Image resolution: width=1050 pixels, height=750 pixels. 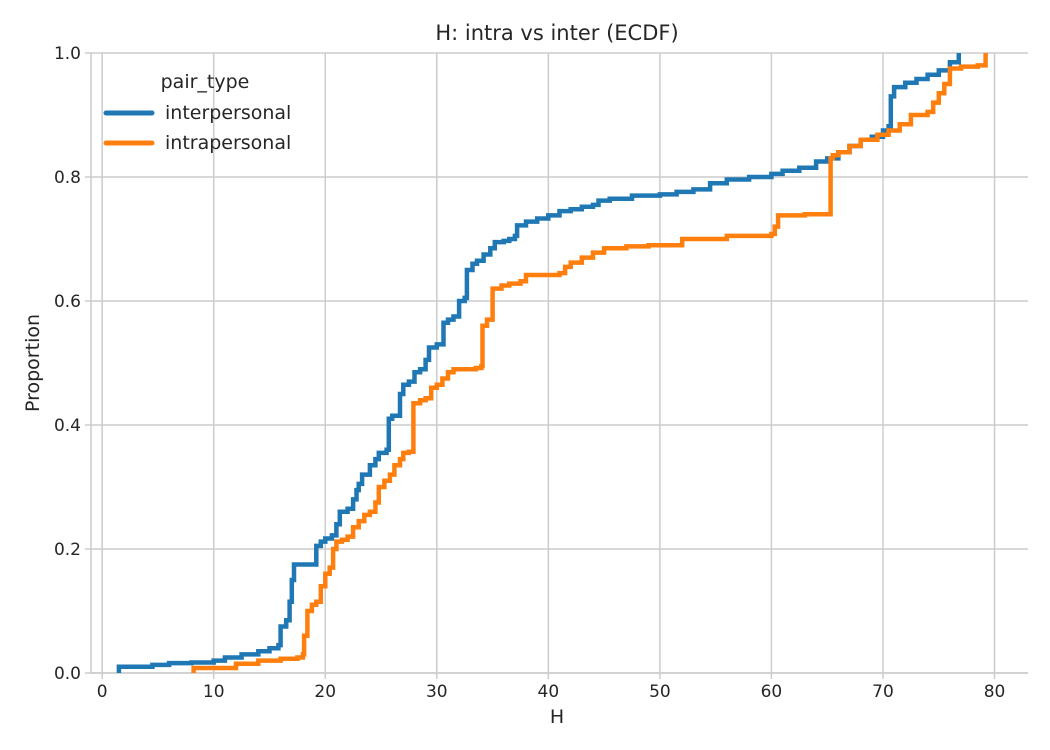 I want to click on legend-label-interpersonal: interpersonal, so click(x=228, y=113).